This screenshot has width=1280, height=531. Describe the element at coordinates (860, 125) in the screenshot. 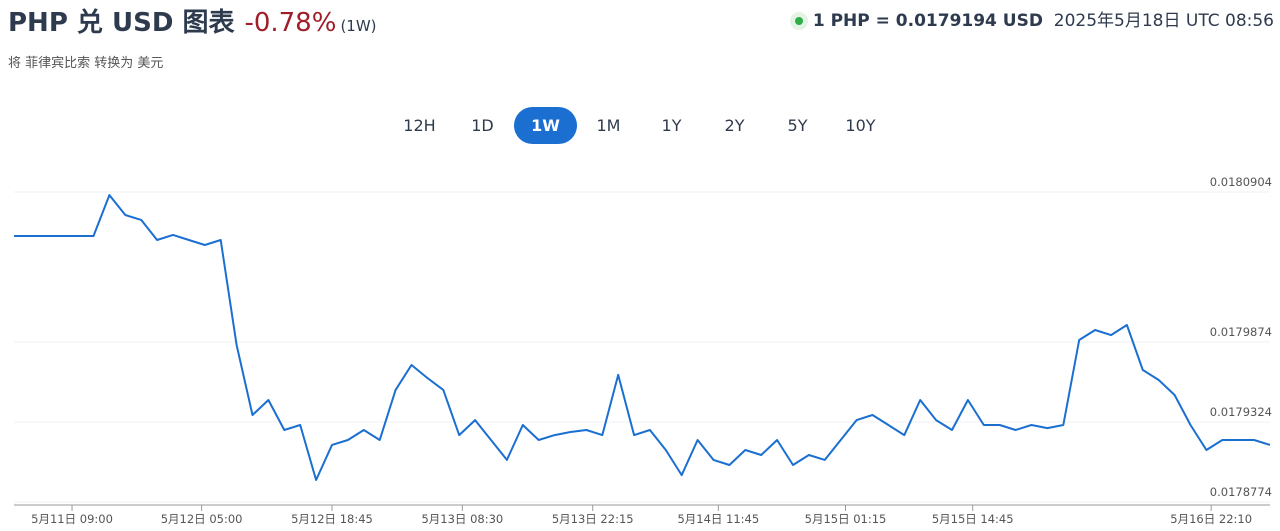

I see `range-button: 10Y` at that location.